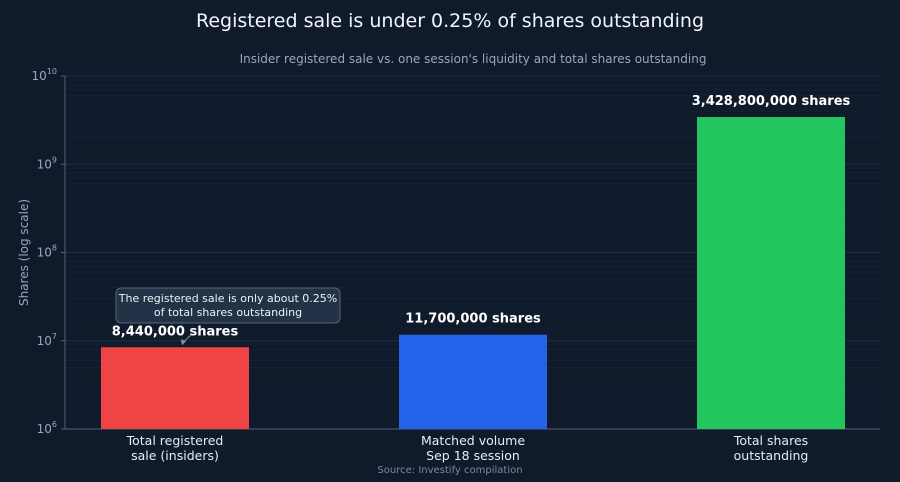 The image size is (900, 482). Describe the element at coordinates (24, 252) in the screenshot. I see `y-axis-label: Shares (log scale)` at that location.